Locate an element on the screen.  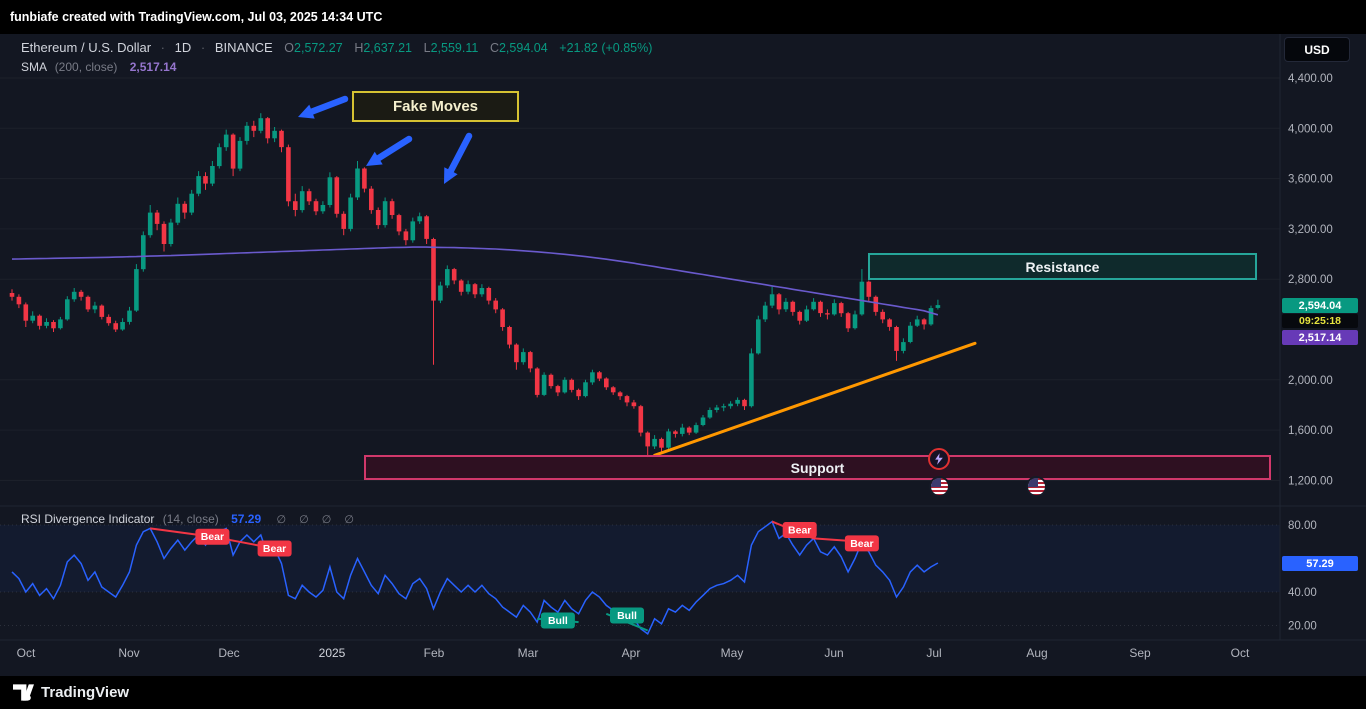
svg-text: 1,600.00 is located at coordinates (1310, 431).